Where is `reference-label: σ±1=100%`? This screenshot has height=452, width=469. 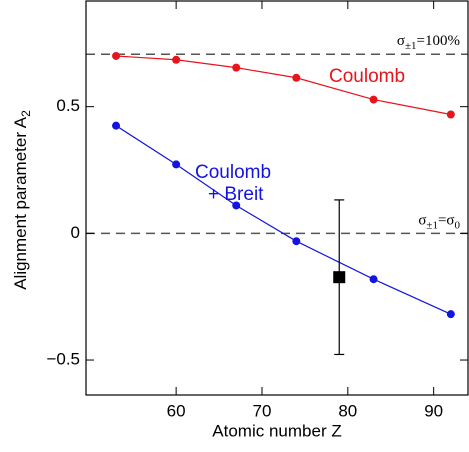 reference-label: σ±1=100% is located at coordinates (428, 43).